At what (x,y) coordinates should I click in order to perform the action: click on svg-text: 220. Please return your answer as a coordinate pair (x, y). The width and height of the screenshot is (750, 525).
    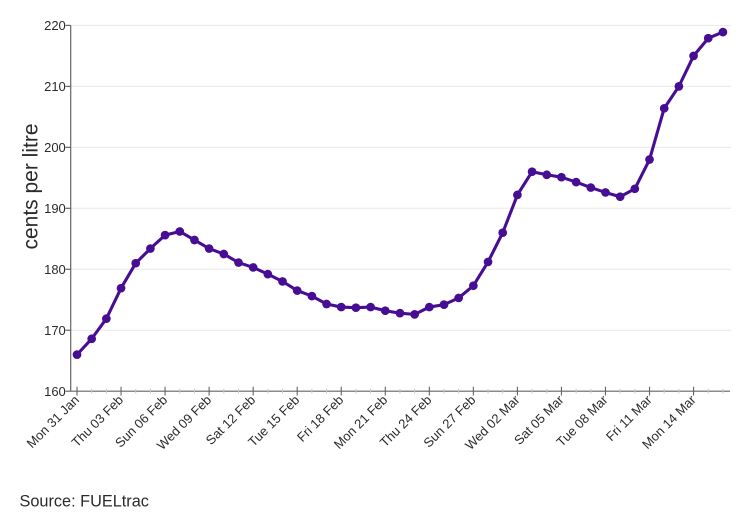
    Looking at the image, I should click on (55, 25).